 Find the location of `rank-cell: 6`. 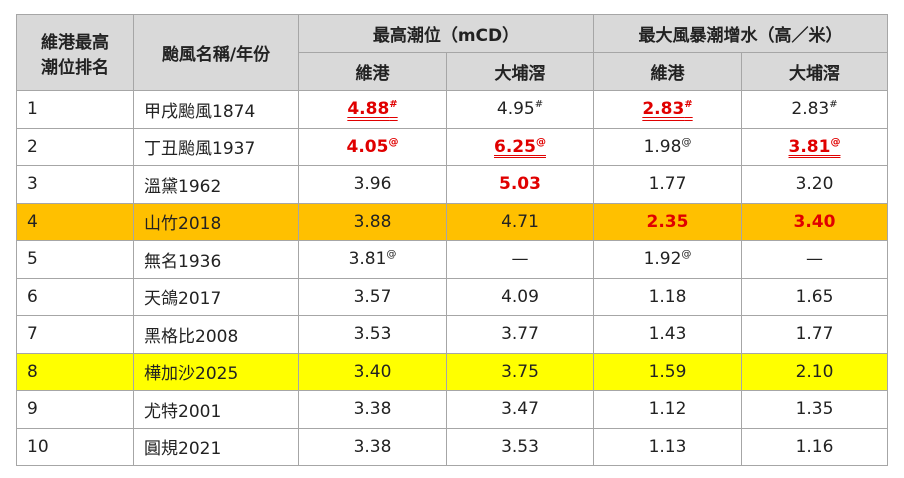

rank-cell: 6 is located at coordinates (75, 296).